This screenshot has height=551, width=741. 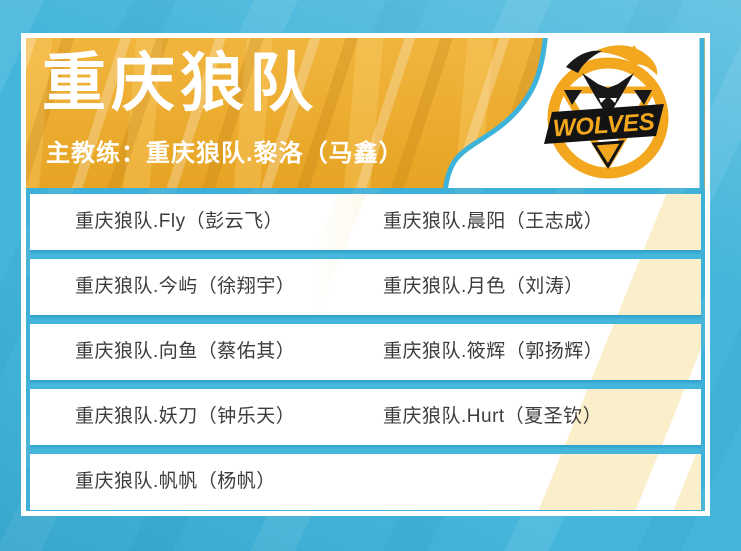 I want to click on player-name: 重庆狼队.筱辉（郭扬辉）, so click(x=493, y=351).